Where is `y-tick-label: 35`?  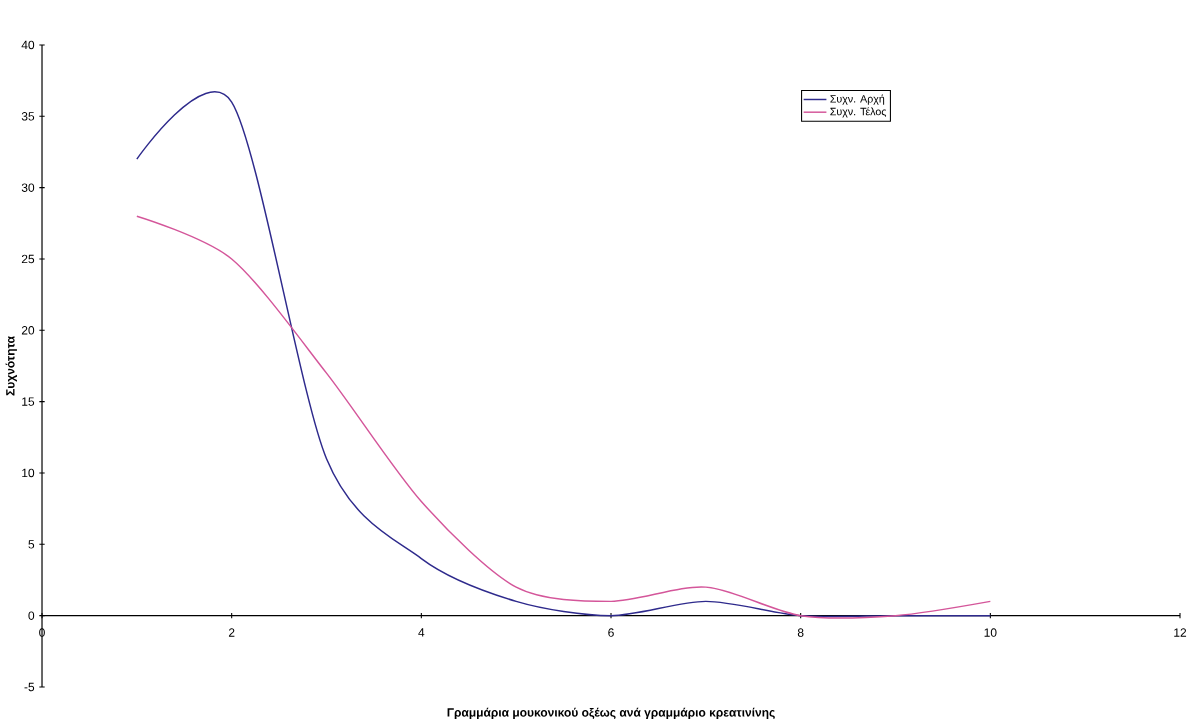
y-tick-label: 35 is located at coordinates (28, 116).